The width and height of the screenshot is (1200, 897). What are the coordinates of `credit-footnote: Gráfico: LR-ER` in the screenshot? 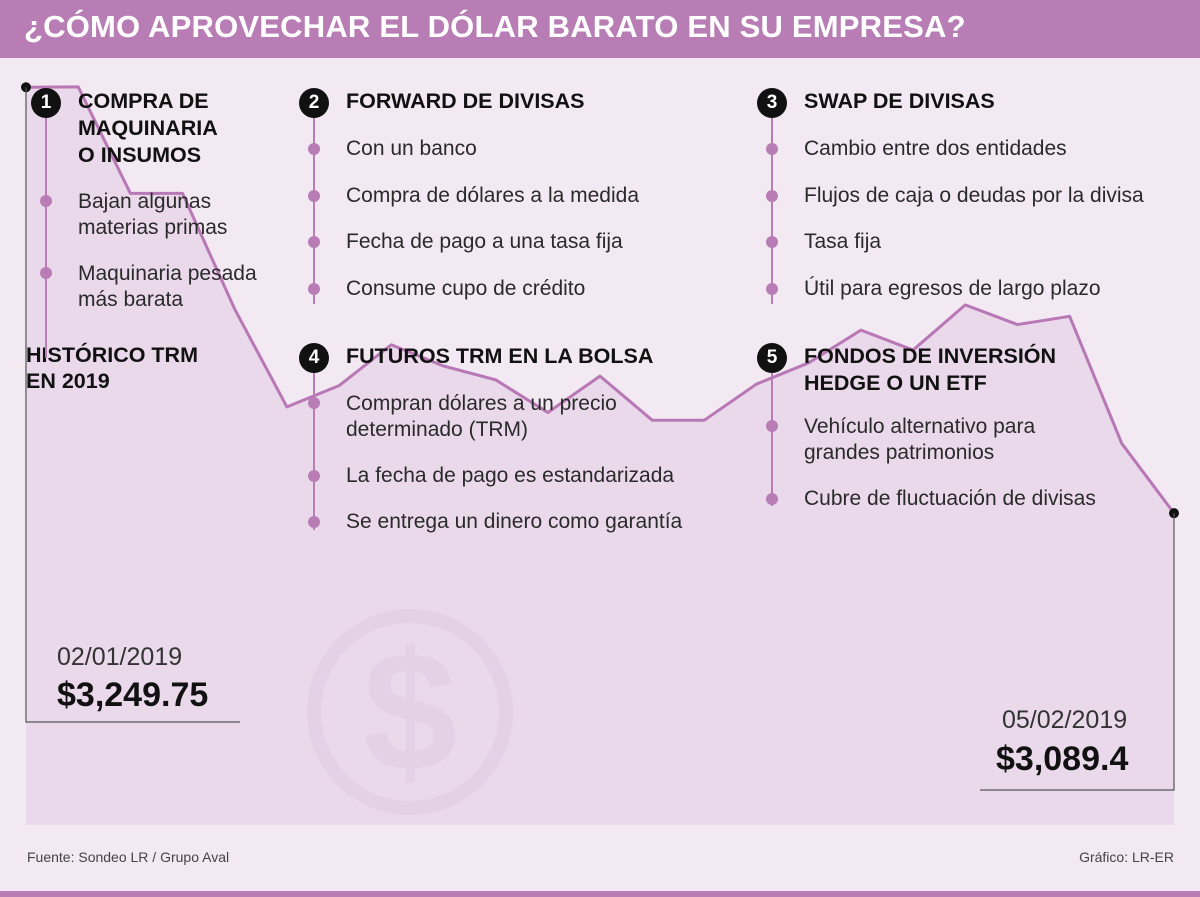 It's located at (1126, 857).